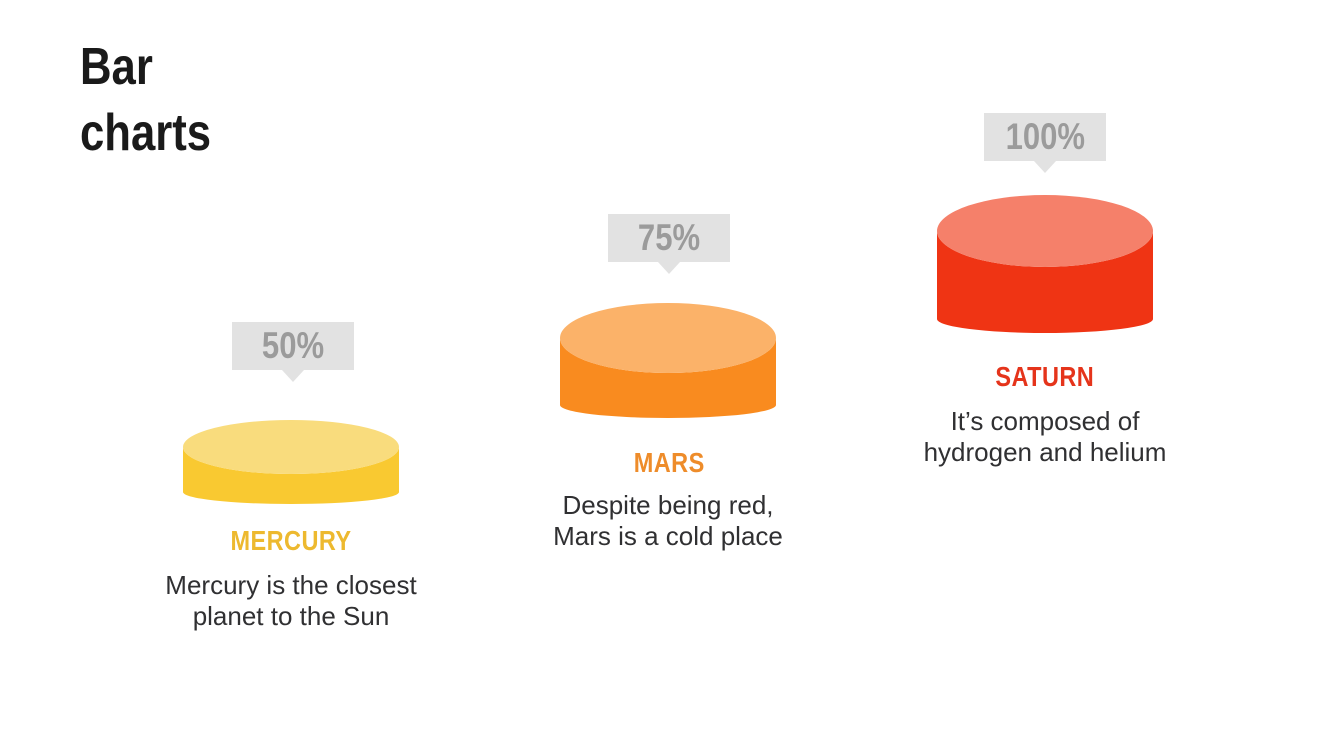  I want to click on saturn-cylinder-top, so click(1045, 231).